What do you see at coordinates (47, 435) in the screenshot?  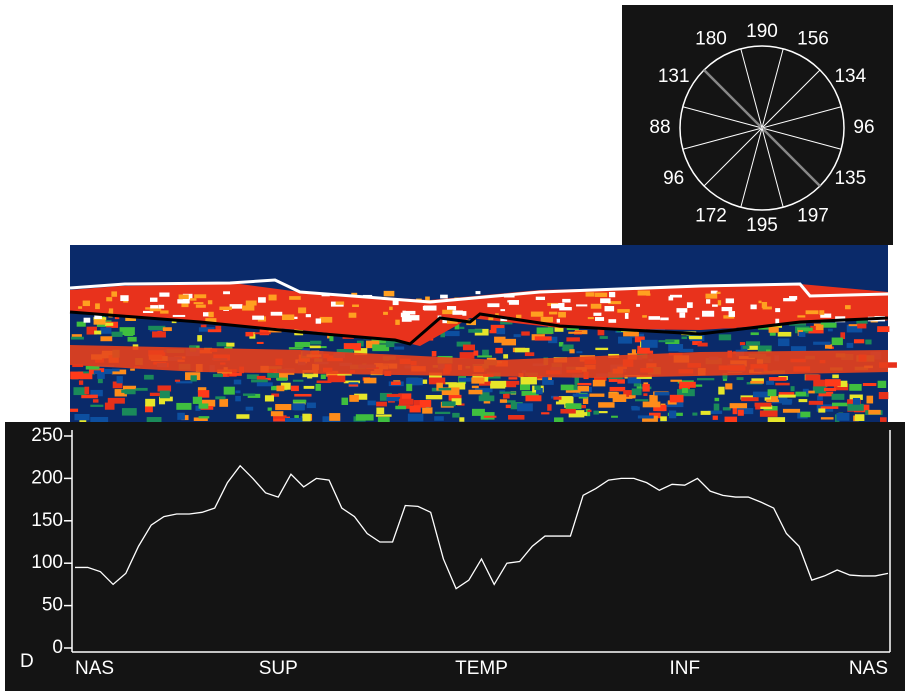 I see `y-tick-label: 250` at bounding box center [47, 435].